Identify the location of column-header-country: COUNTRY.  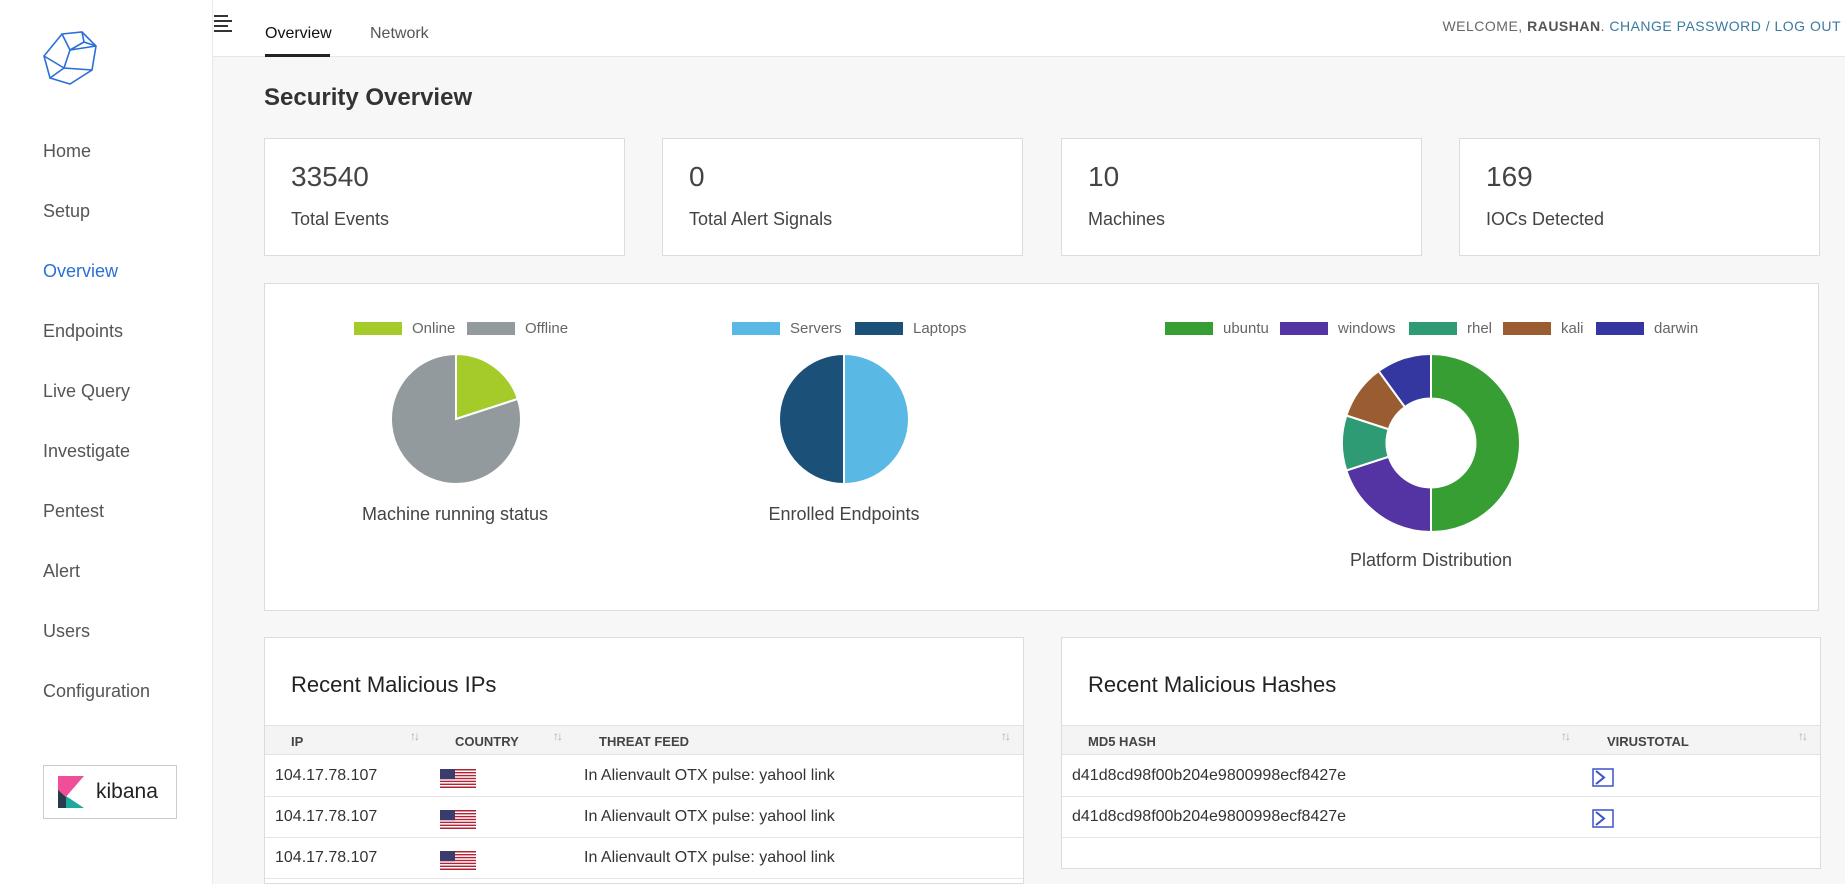
(487, 741).